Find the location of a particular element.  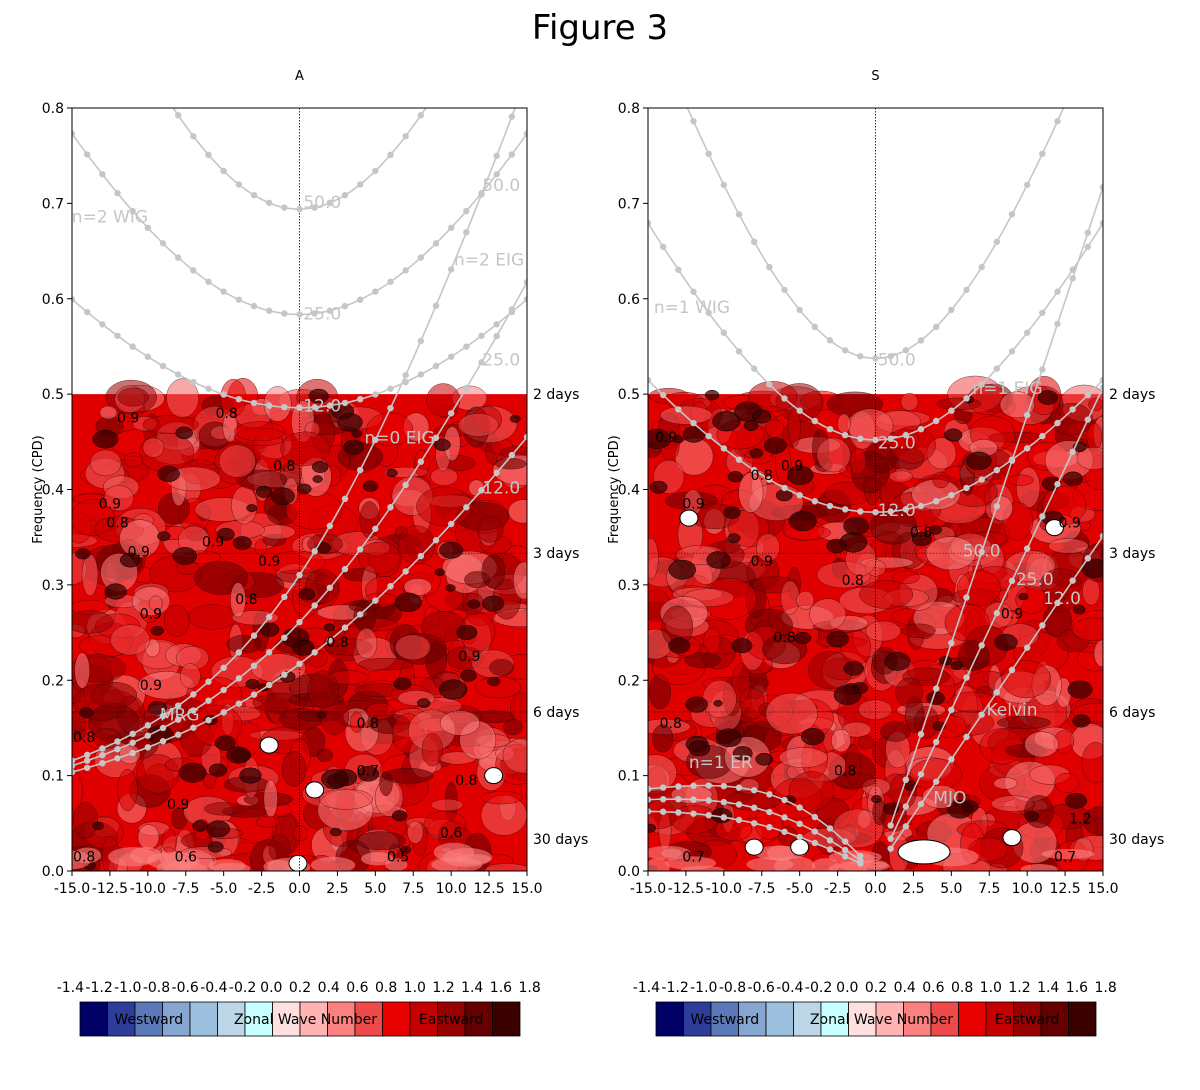

x-tick-label: -5.0 is located at coordinates (799, 889).